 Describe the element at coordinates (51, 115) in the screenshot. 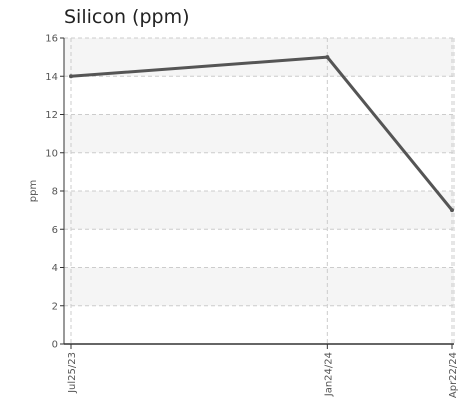

I see `y-tick-label: 12` at that location.